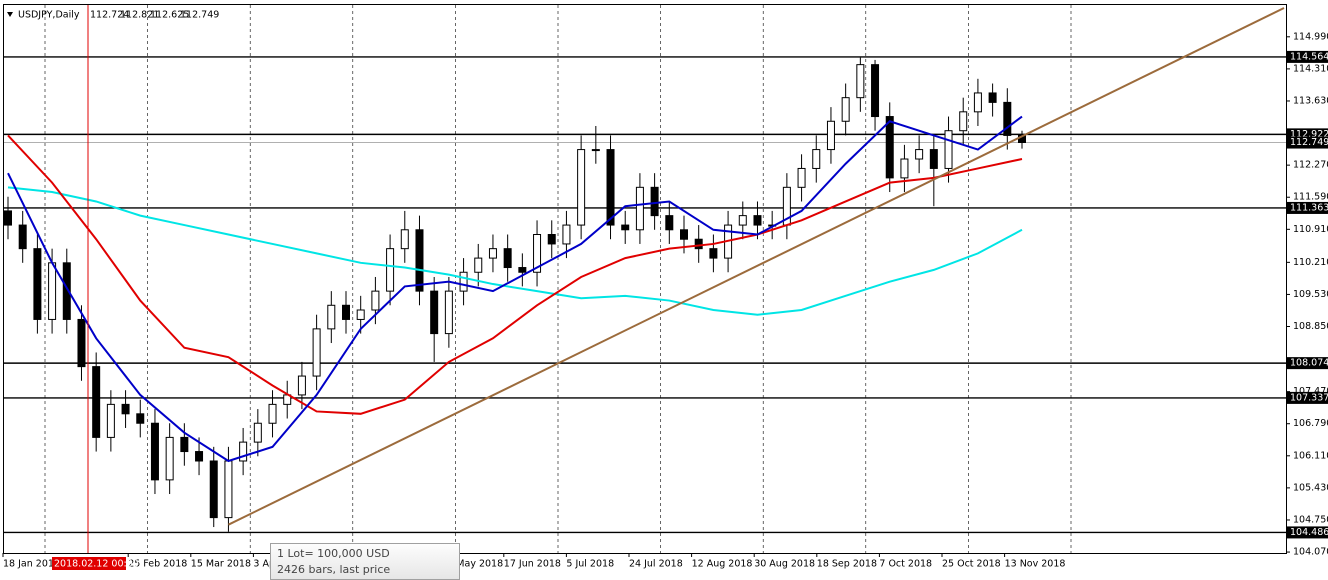  I want to click on y-tick-label: 109.530, so click(1310, 294).